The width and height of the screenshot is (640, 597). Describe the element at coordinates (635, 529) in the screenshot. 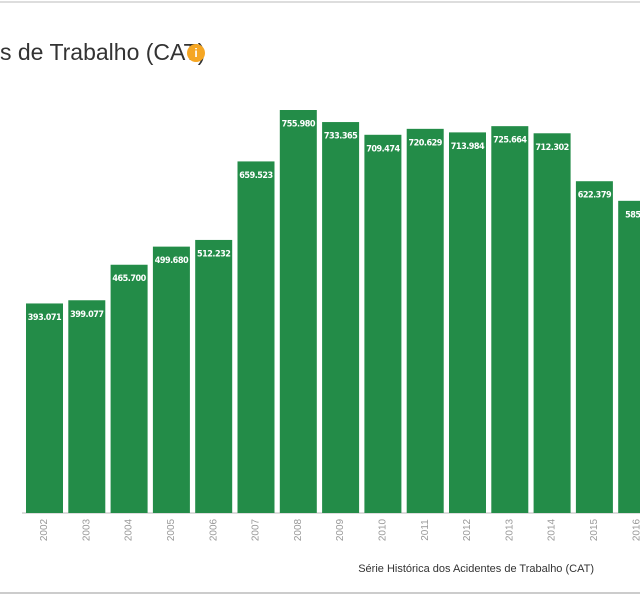

I see `x-tick-label: 2016` at that location.